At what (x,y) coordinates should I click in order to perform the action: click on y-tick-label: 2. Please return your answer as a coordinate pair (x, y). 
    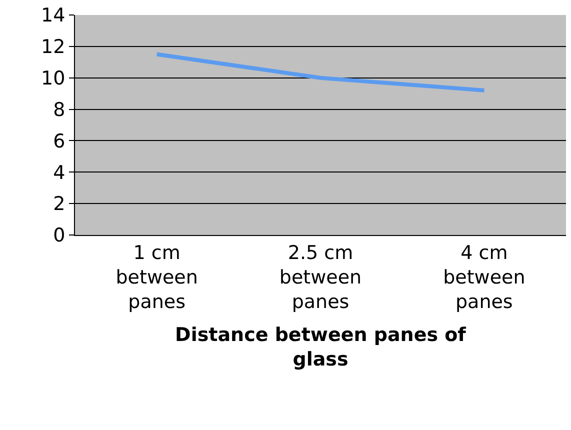
    Looking at the image, I should click on (59, 204).